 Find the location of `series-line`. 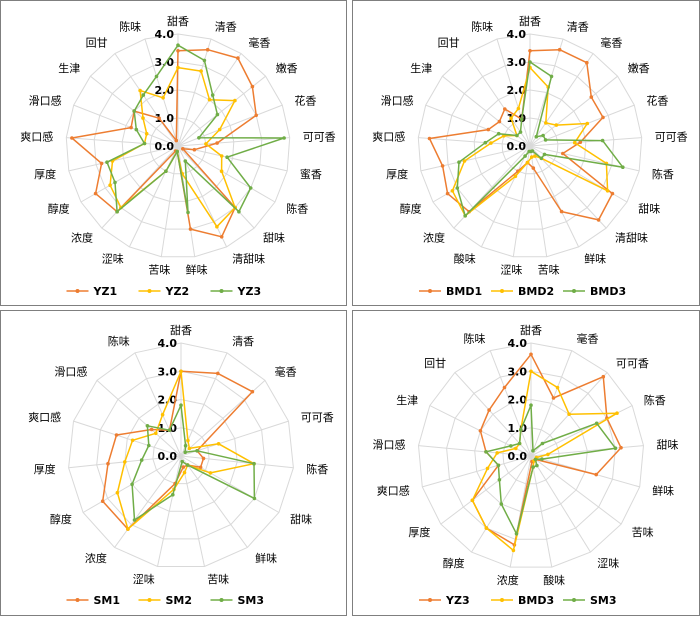

series-line is located at coordinates (521, 134).